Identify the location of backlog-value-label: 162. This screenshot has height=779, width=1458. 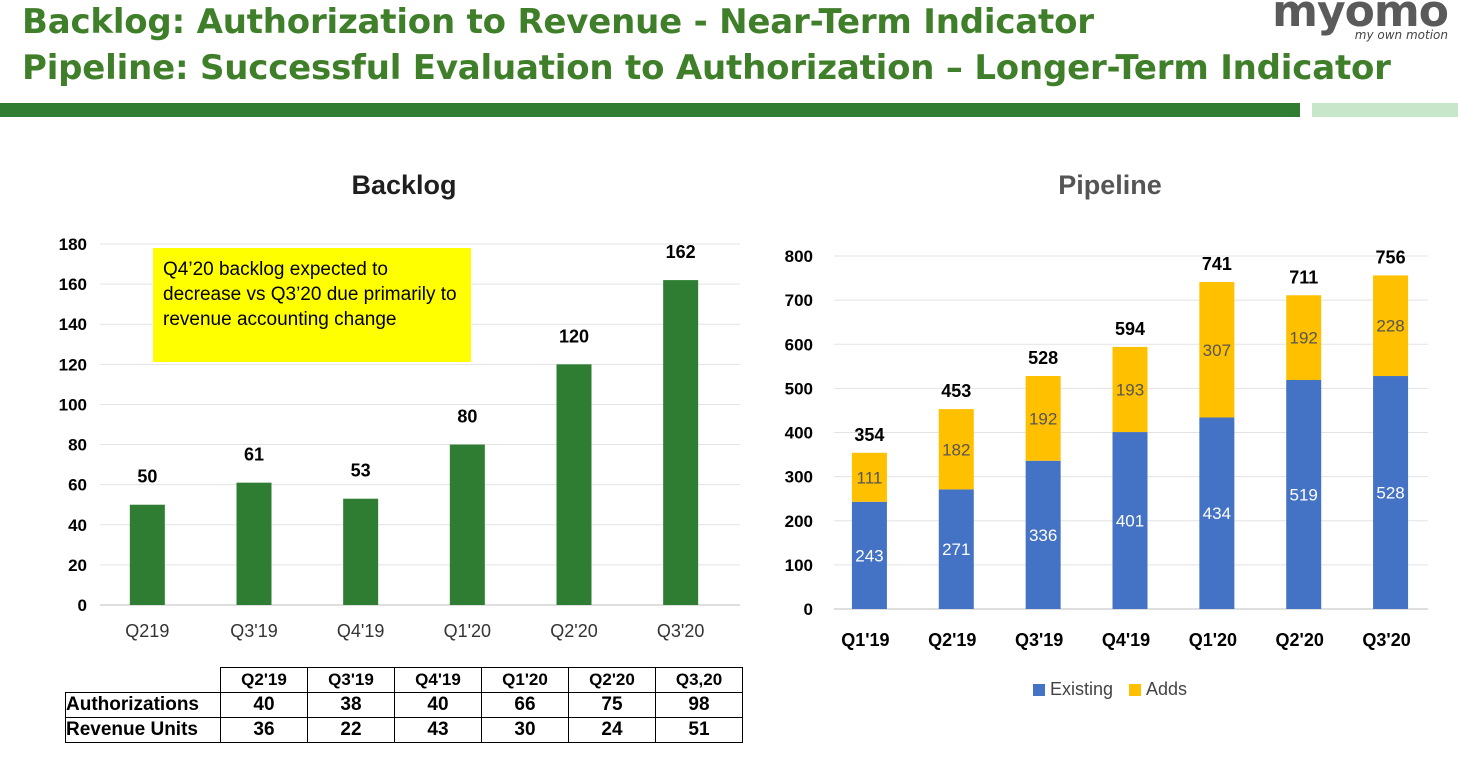
(681, 252).